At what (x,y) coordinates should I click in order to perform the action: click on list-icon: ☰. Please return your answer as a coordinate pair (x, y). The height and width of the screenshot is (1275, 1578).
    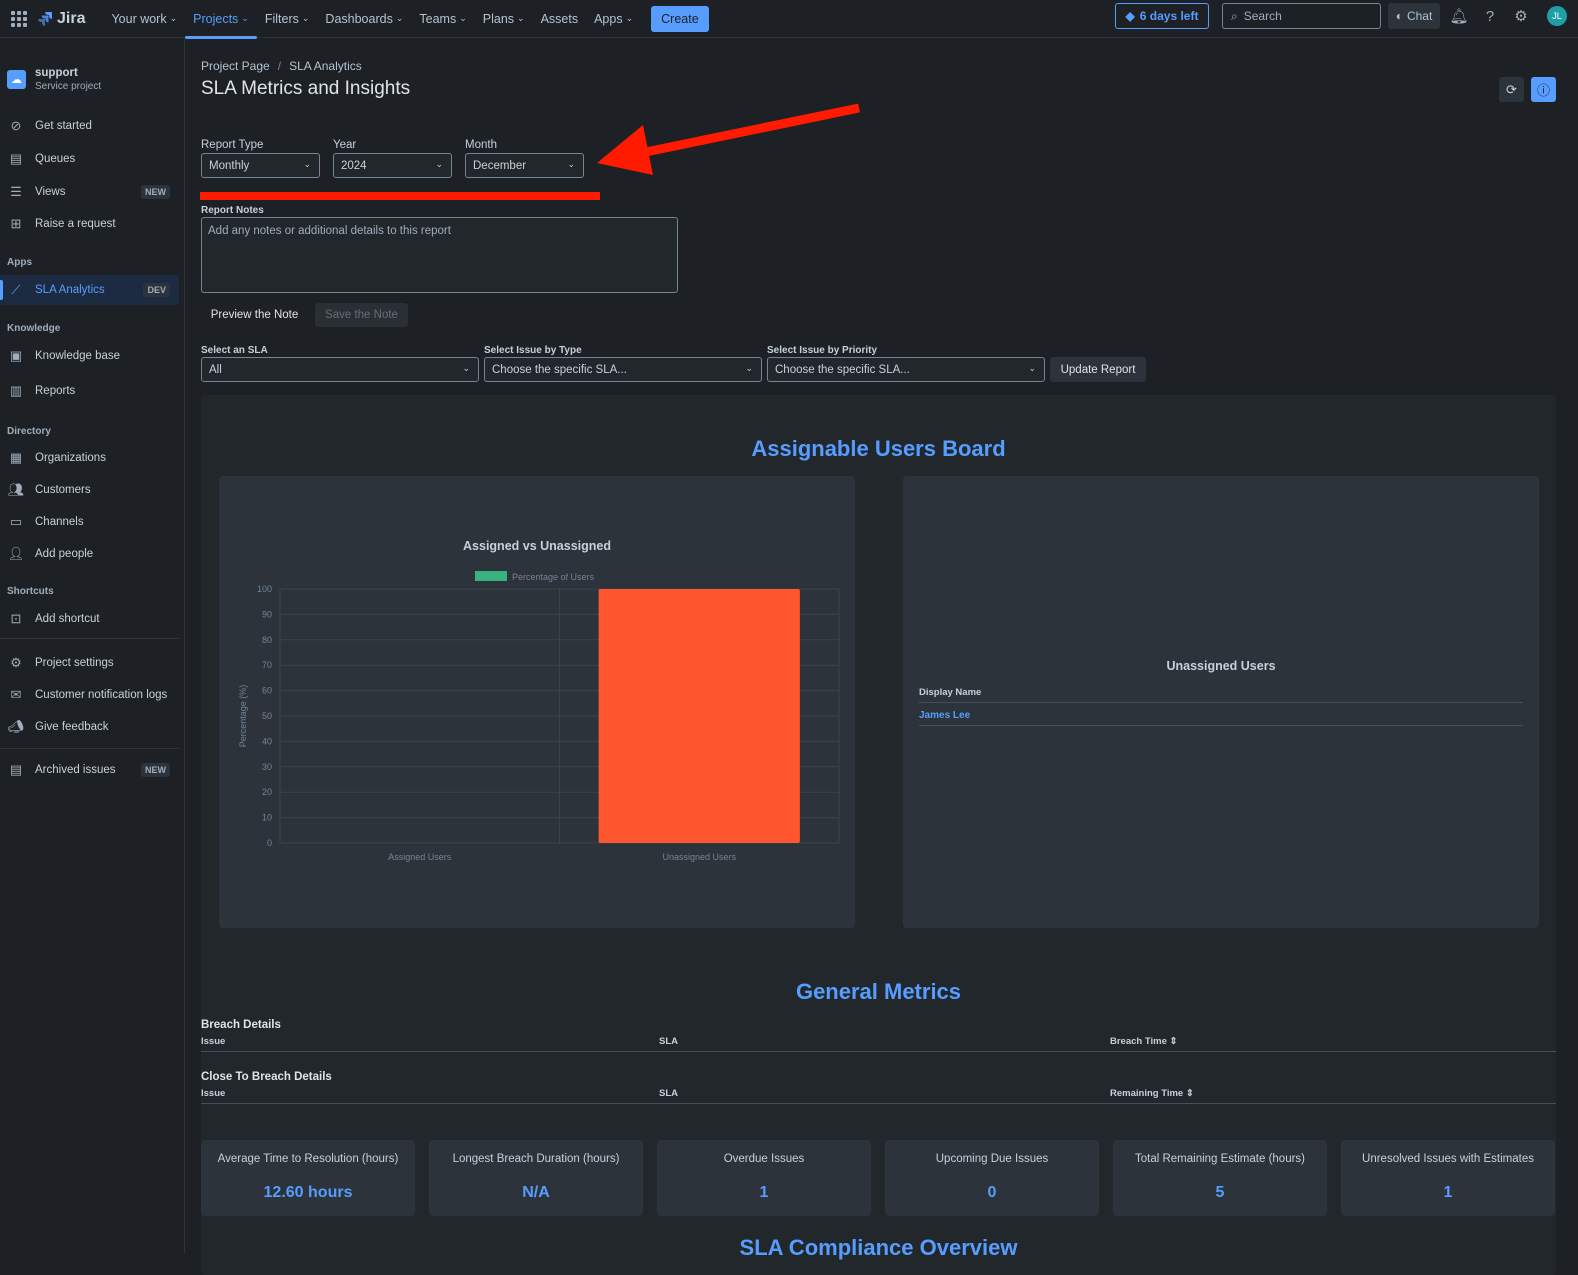
    Looking at the image, I should click on (16, 191).